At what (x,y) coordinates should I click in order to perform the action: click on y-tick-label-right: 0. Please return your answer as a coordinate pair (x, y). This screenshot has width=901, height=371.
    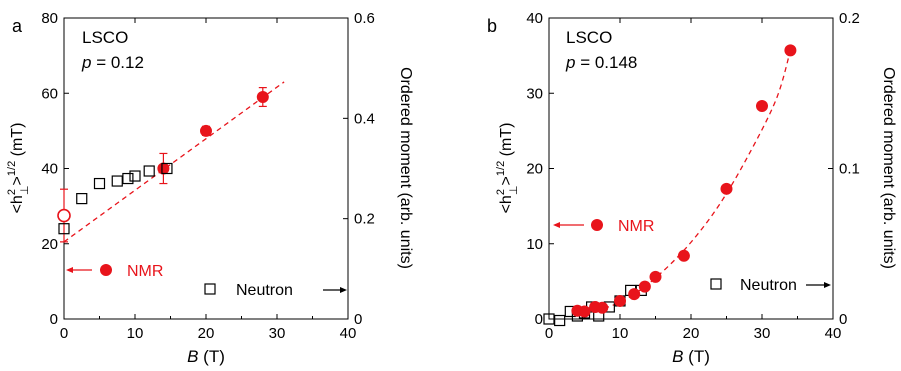
    Looking at the image, I should click on (358, 319).